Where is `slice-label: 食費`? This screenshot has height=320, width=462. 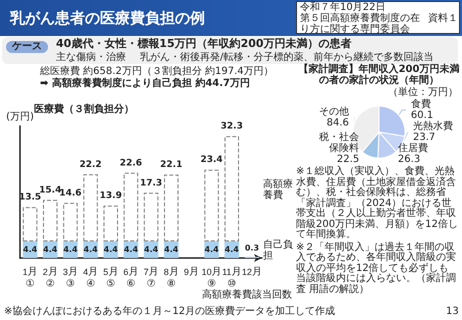 slice-label: 食費 is located at coordinates (420, 104).